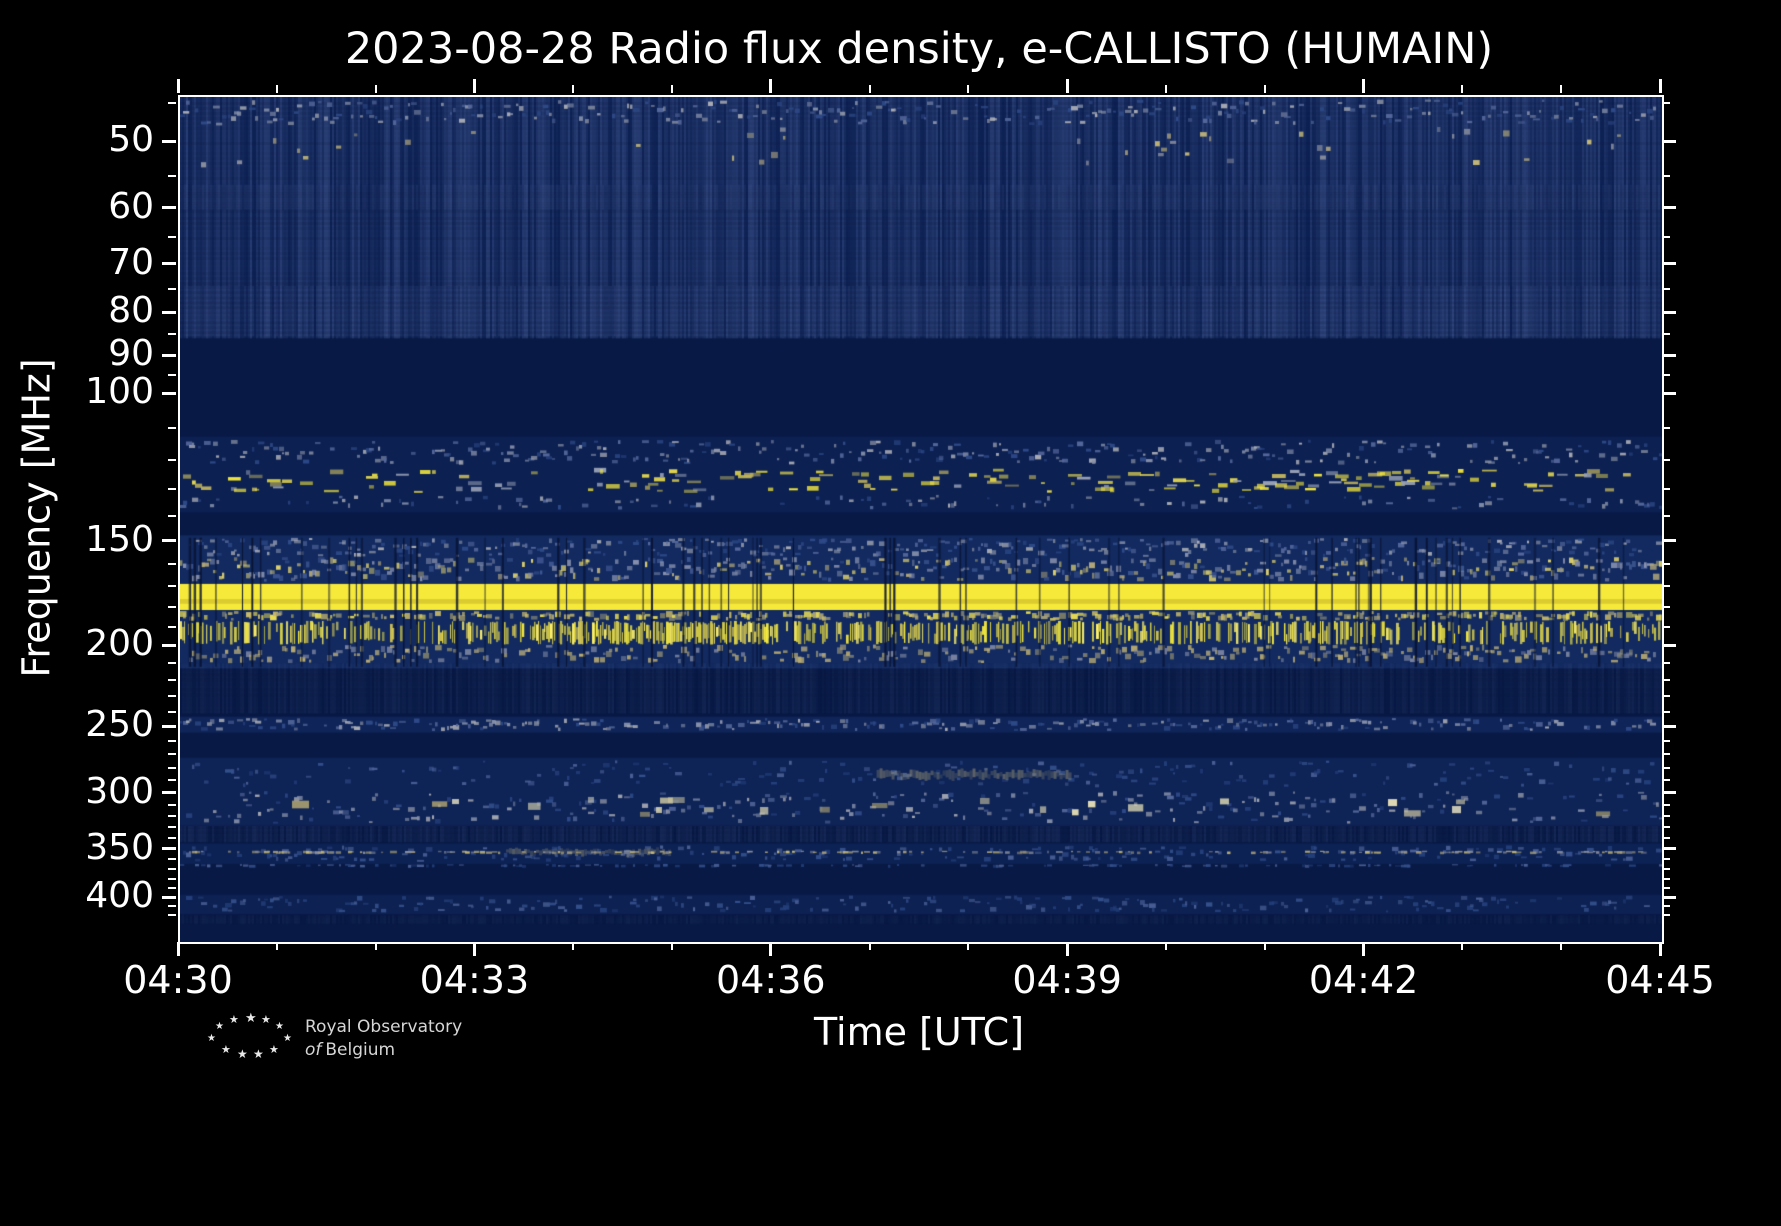 The width and height of the screenshot is (1781, 1226). What do you see at coordinates (474, 980) in the screenshot?
I see `x-tick-label: 04:33` at bounding box center [474, 980].